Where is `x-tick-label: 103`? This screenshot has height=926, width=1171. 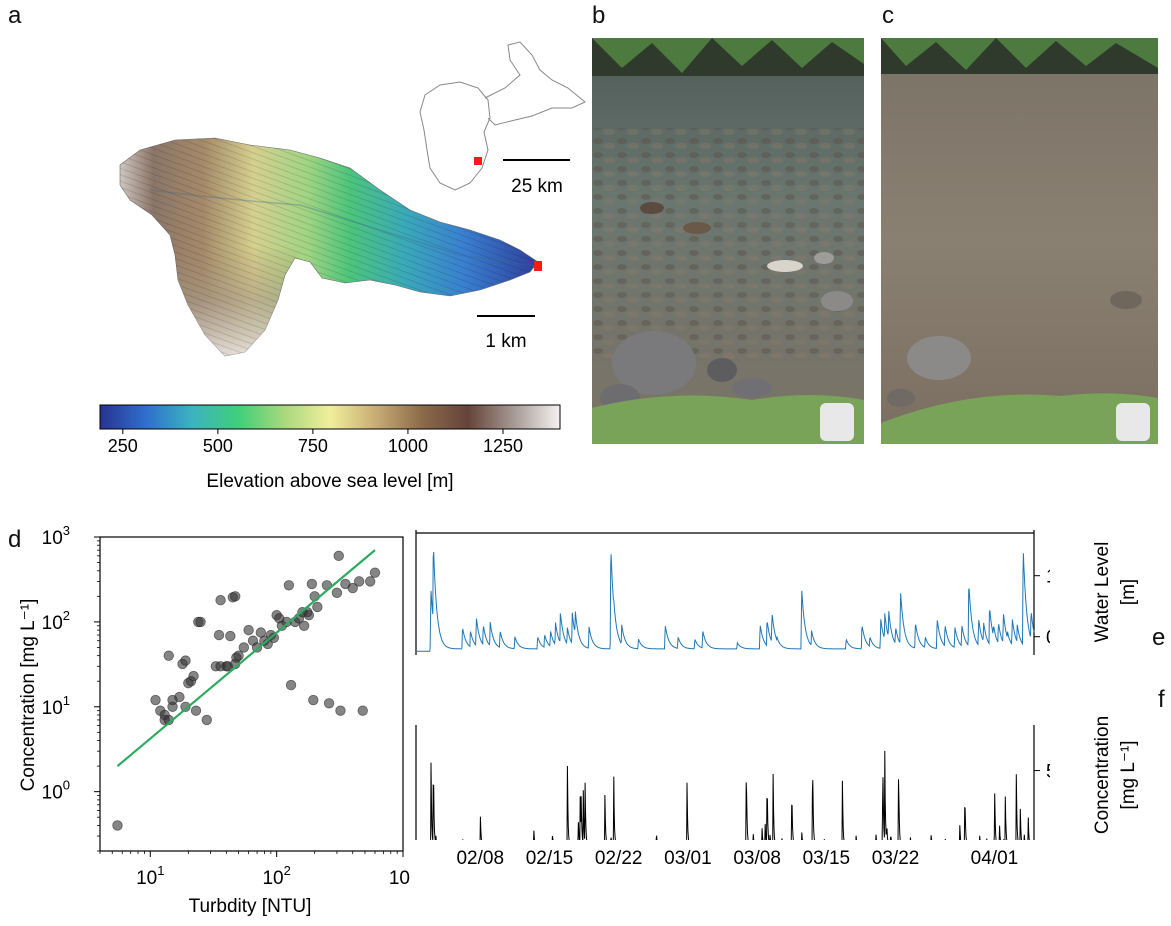
x-tick-label: 103 is located at coordinates (399, 876).